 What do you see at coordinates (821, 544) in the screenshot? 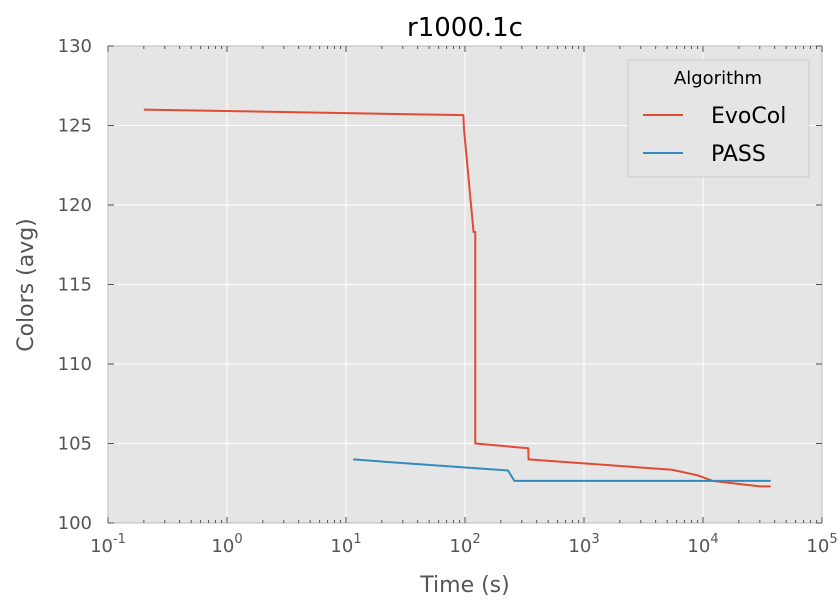
I see `x-tick-label: 10⁵` at bounding box center [821, 544].